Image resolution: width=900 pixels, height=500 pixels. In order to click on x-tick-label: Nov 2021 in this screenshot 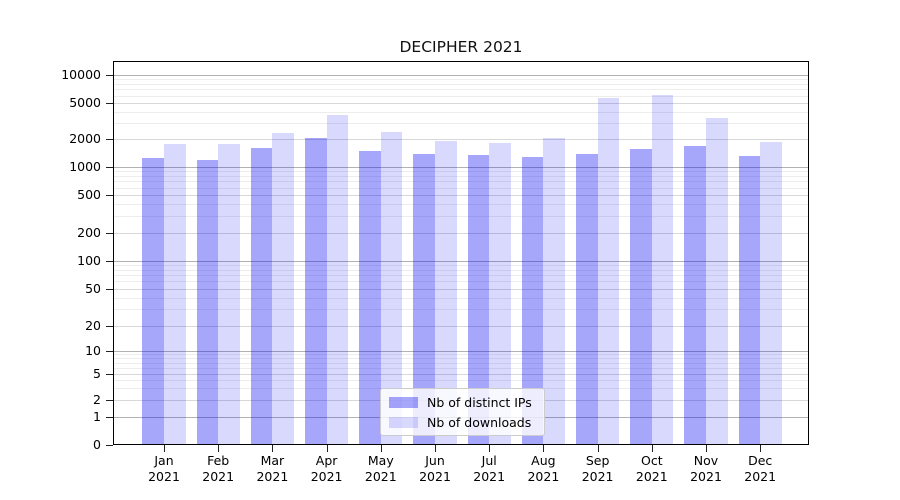, I will do `click(706, 468)`.